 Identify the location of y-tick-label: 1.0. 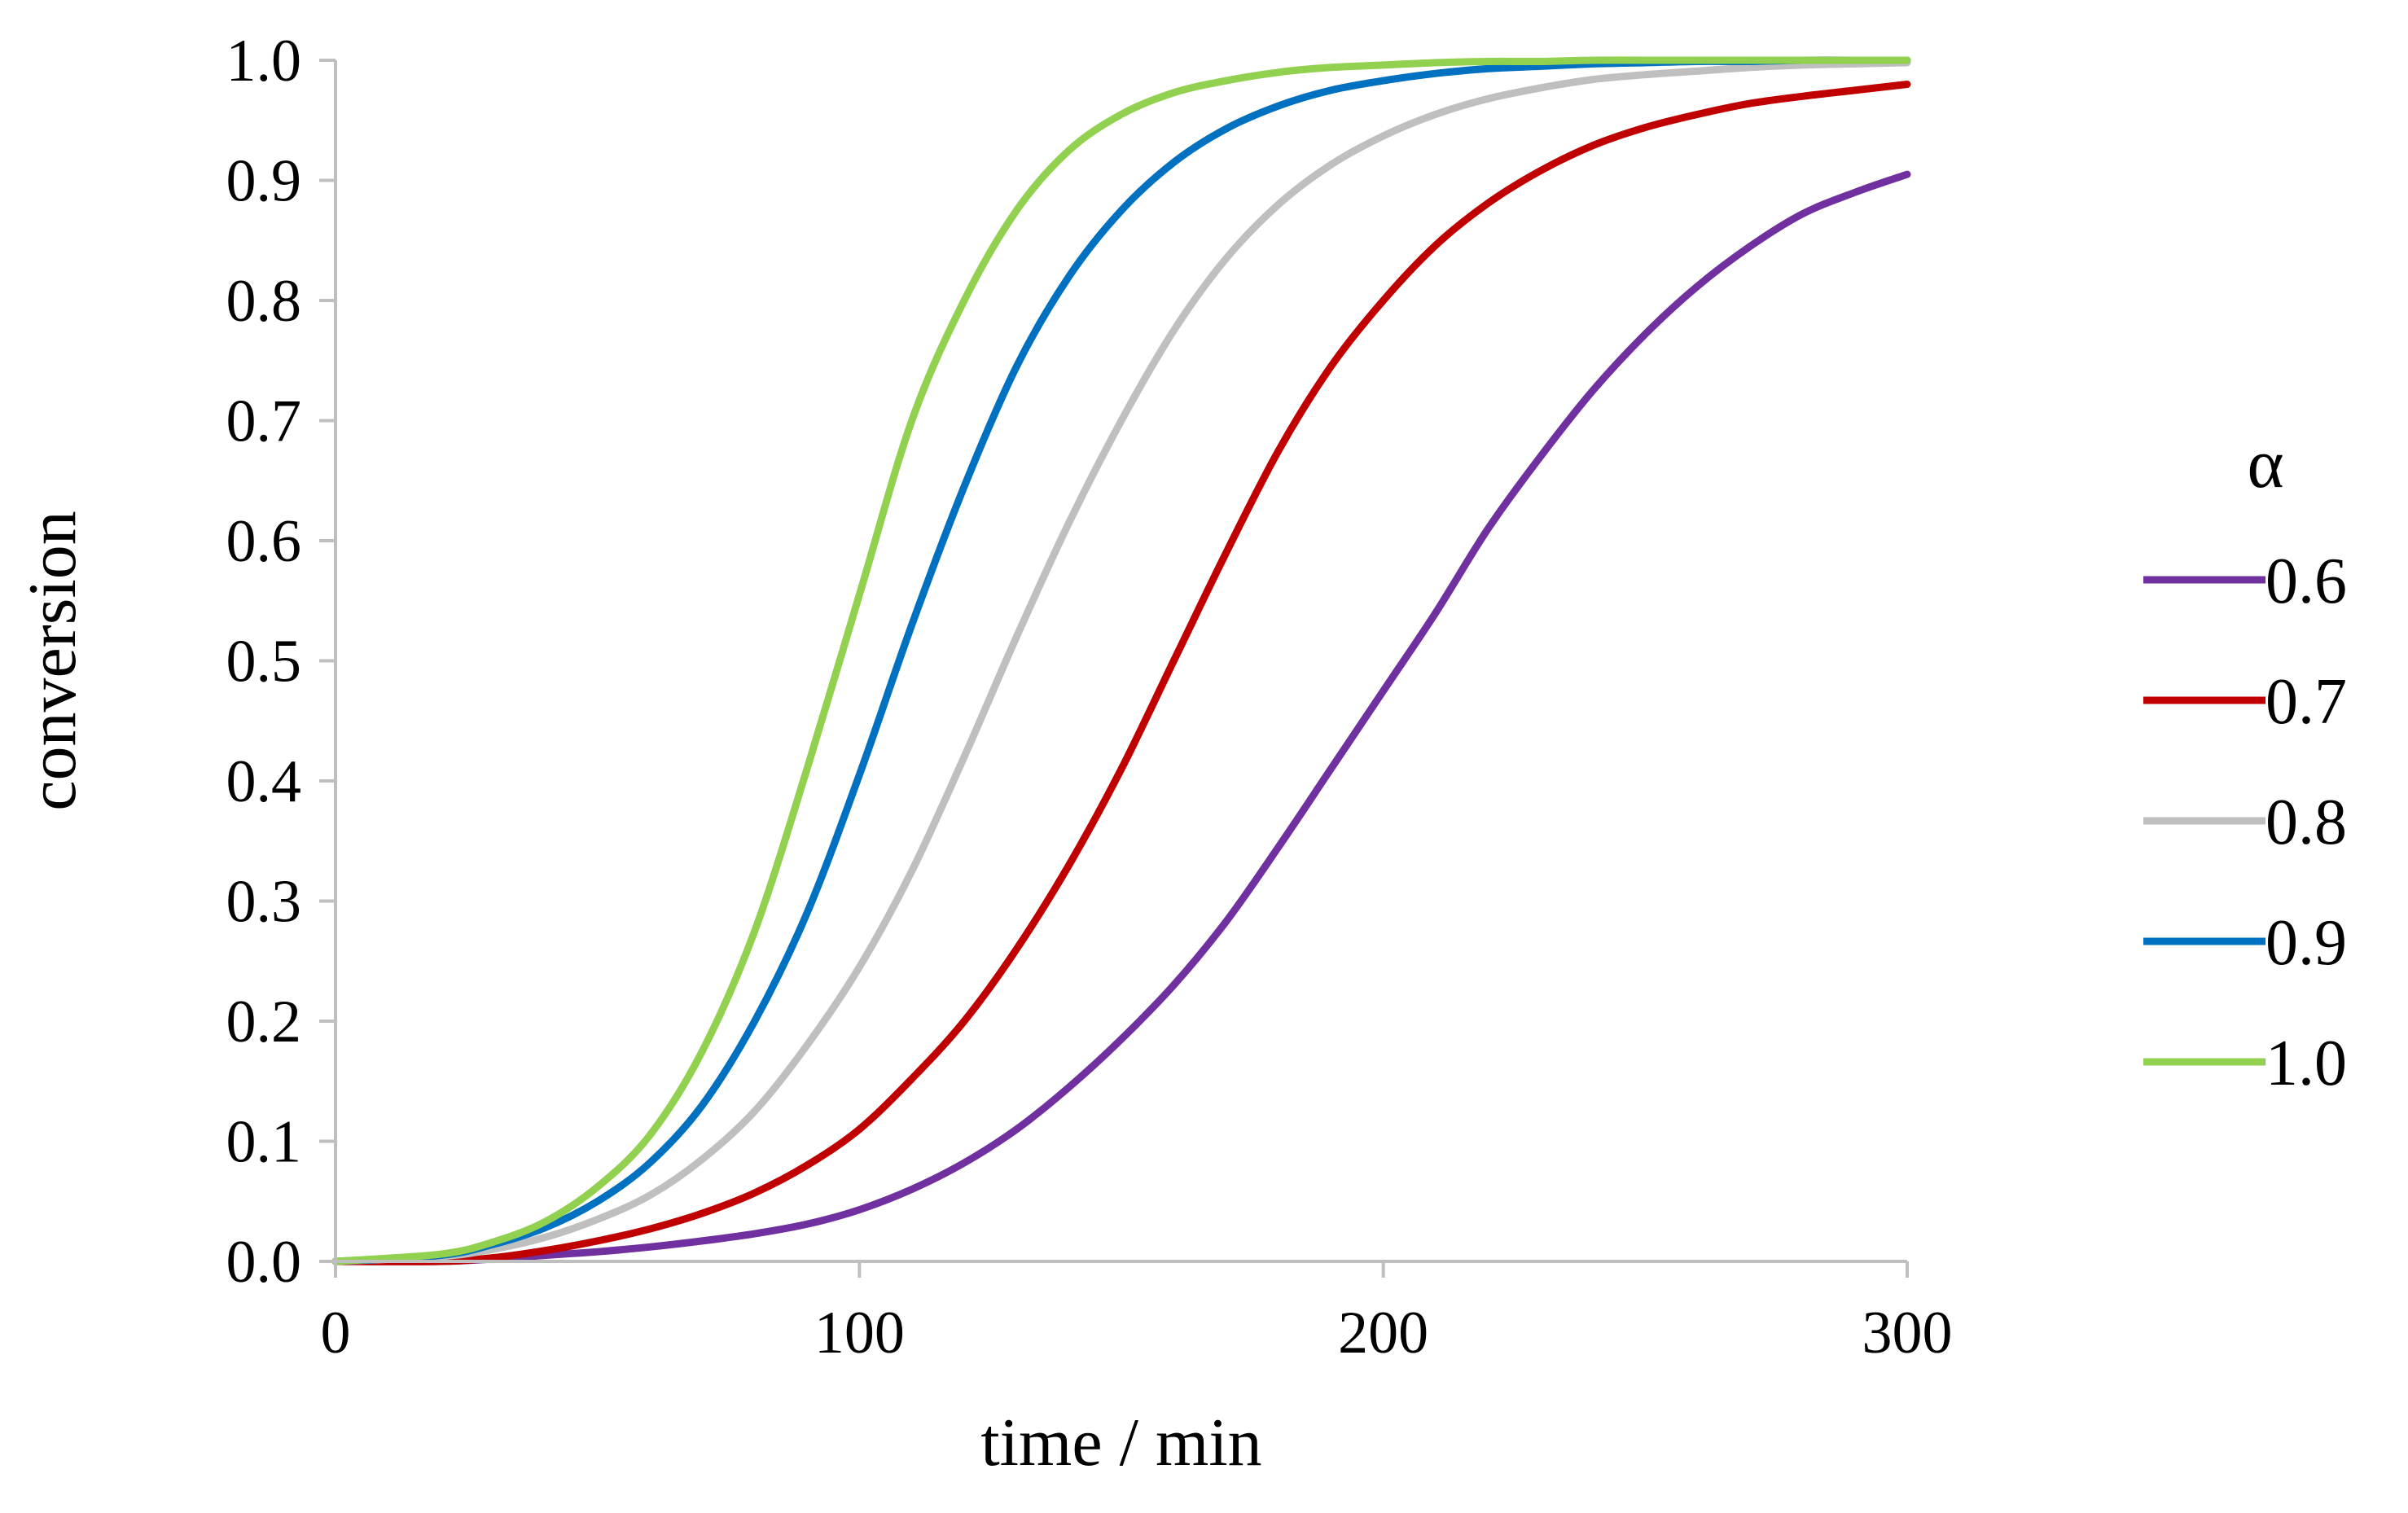
(264, 61).